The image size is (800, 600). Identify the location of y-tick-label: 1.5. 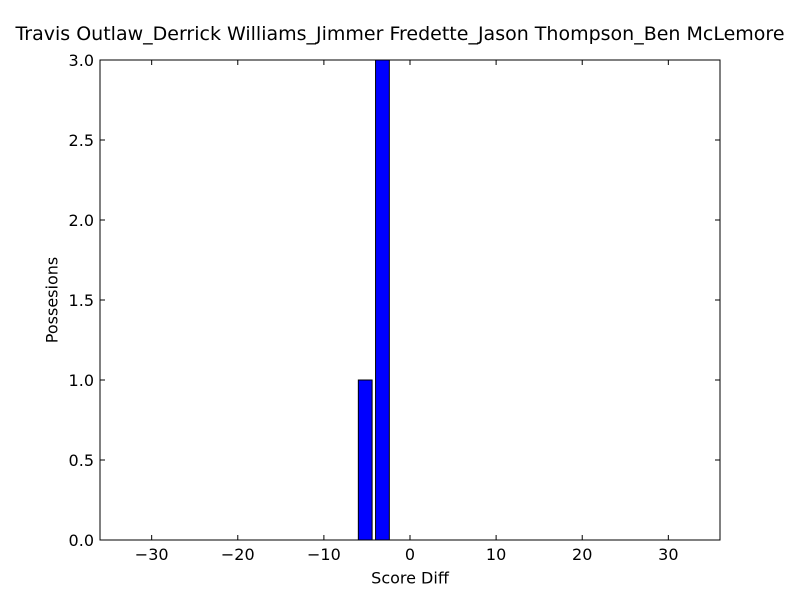
(81, 300).